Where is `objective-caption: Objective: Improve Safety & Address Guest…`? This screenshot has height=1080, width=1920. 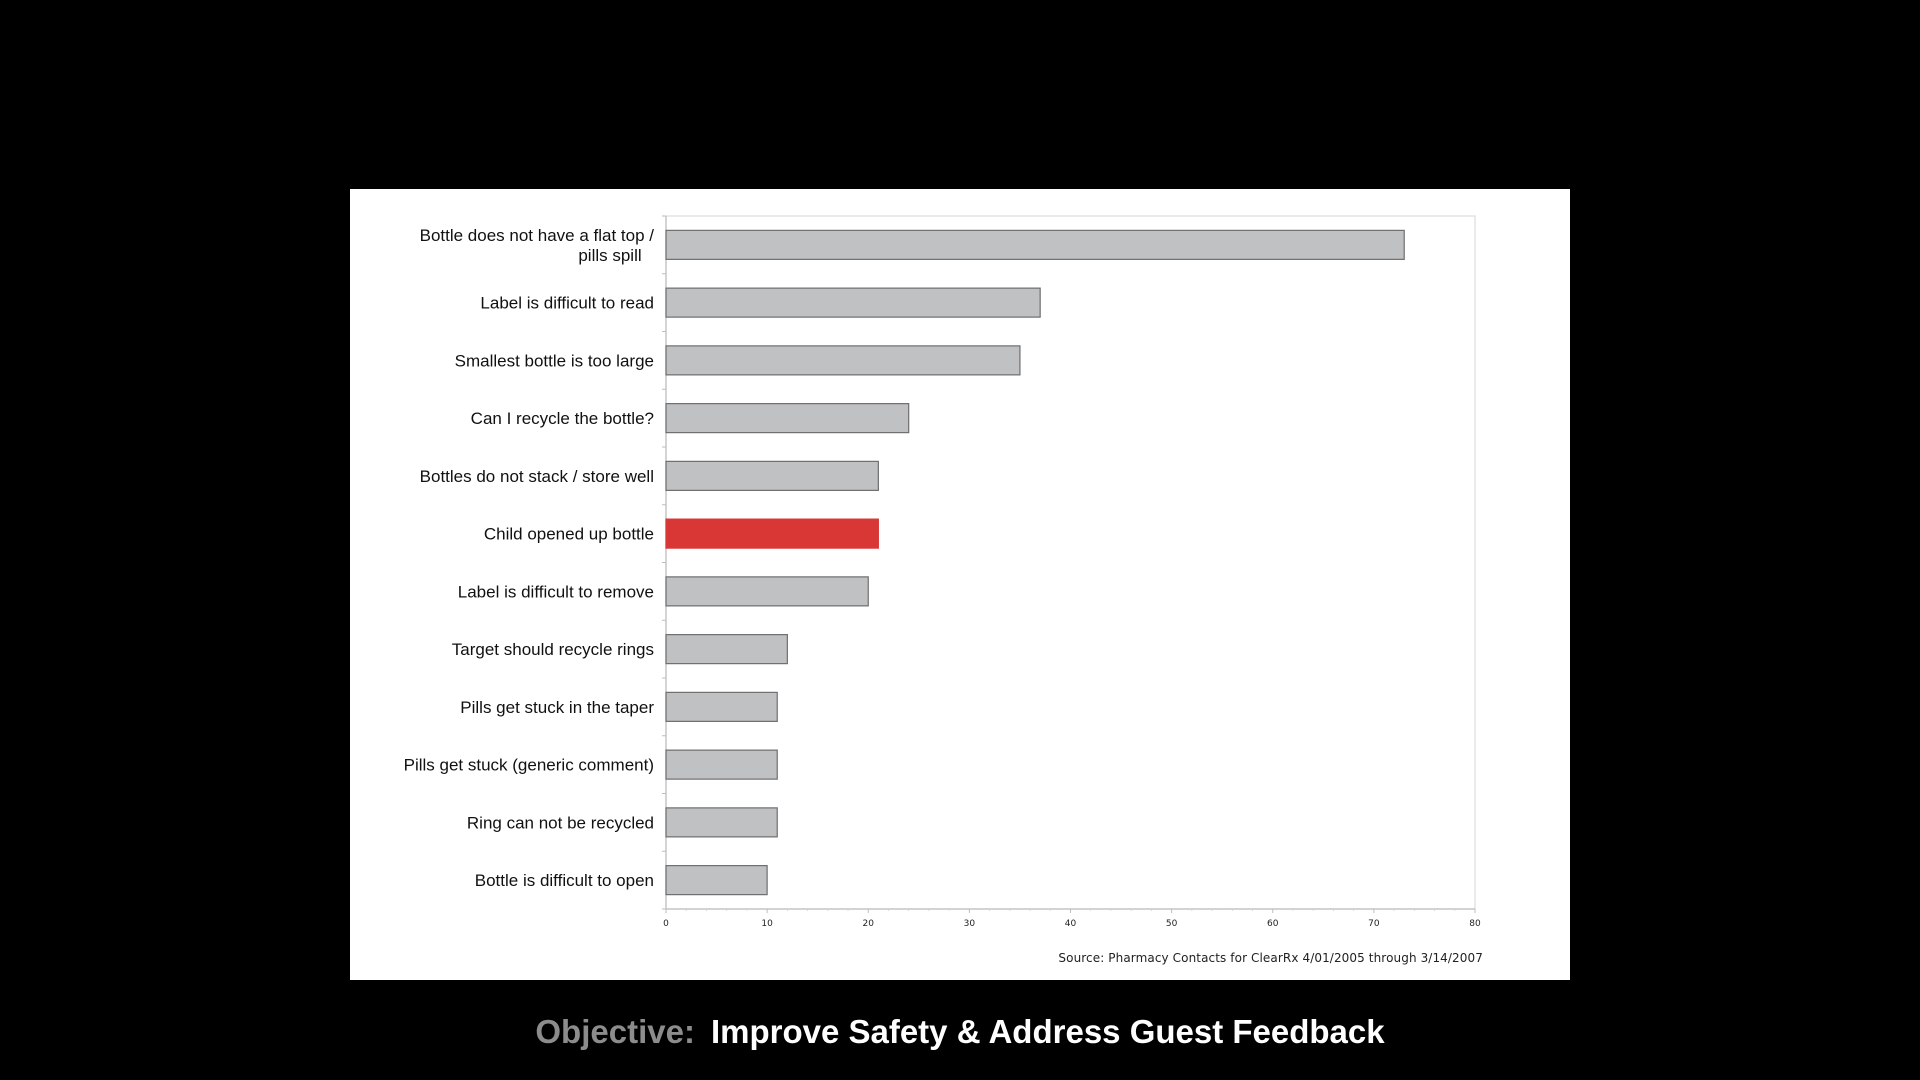
objective-caption: Objective: Improve Safety & Address Guest… is located at coordinates (960, 1032).